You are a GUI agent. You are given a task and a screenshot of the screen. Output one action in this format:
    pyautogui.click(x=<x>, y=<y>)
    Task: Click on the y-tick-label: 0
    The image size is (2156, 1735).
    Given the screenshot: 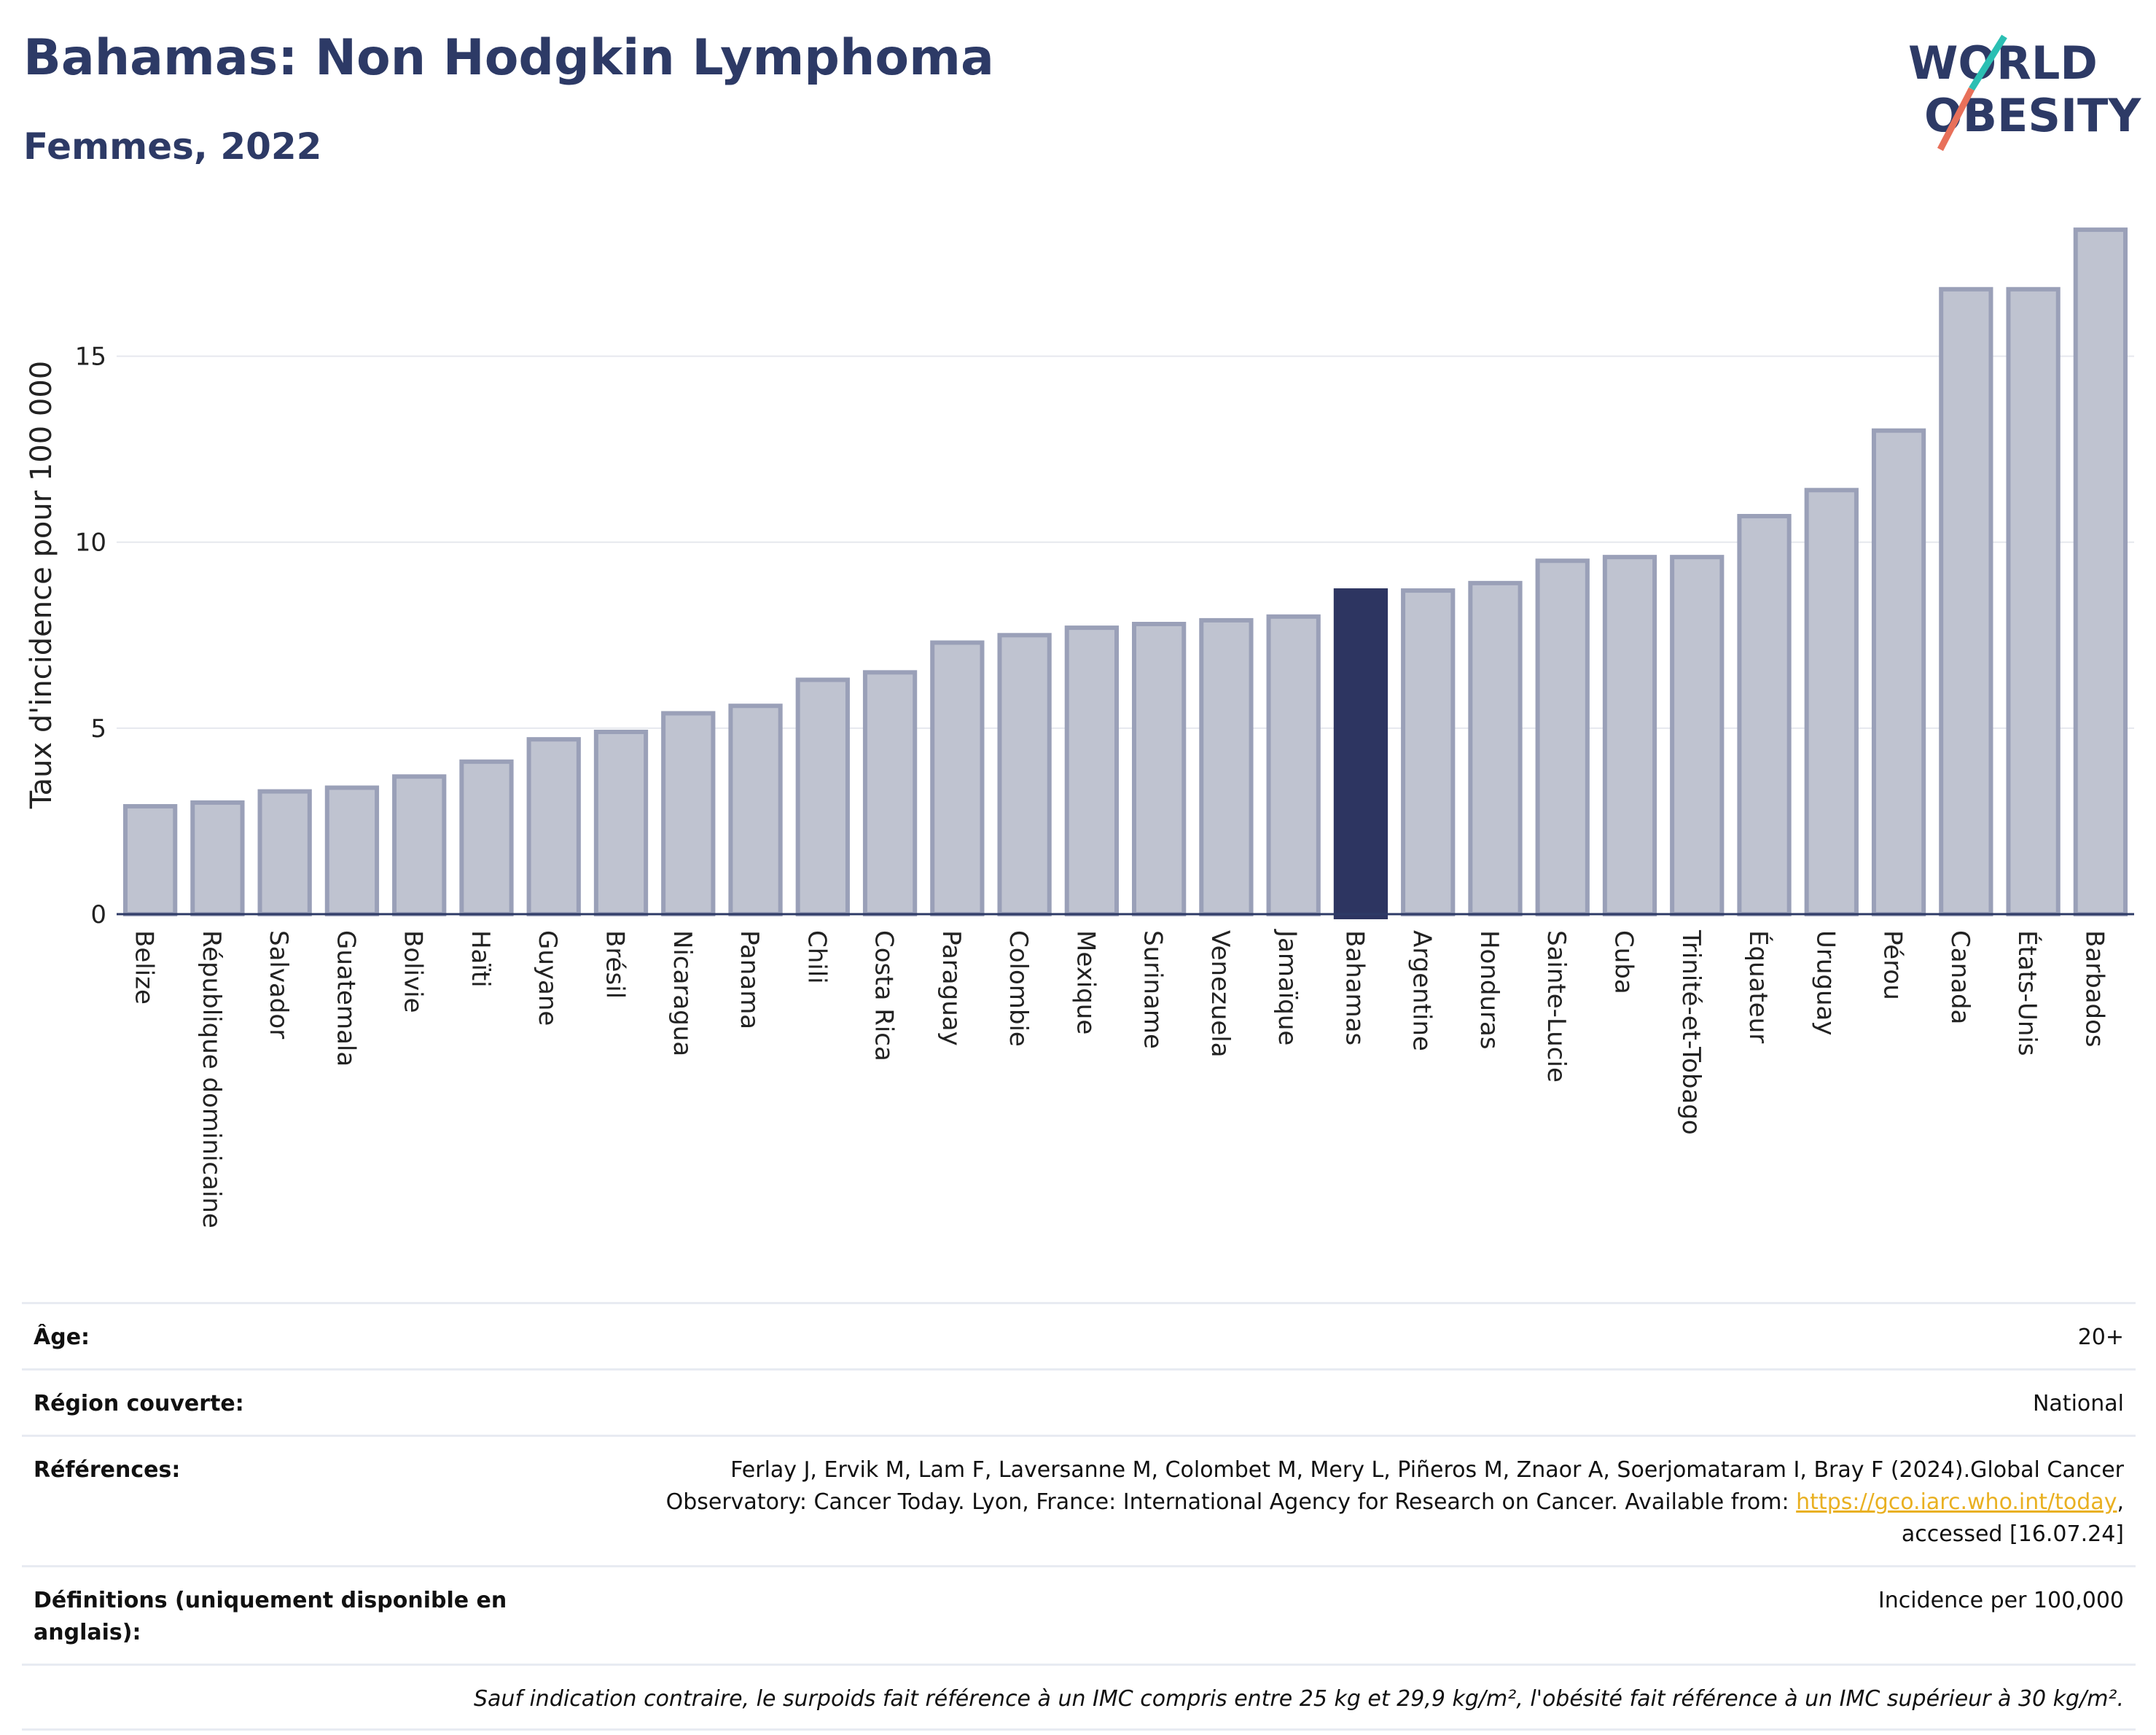 What is the action you would take?
    pyautogui.click(x=98, y=914)
    